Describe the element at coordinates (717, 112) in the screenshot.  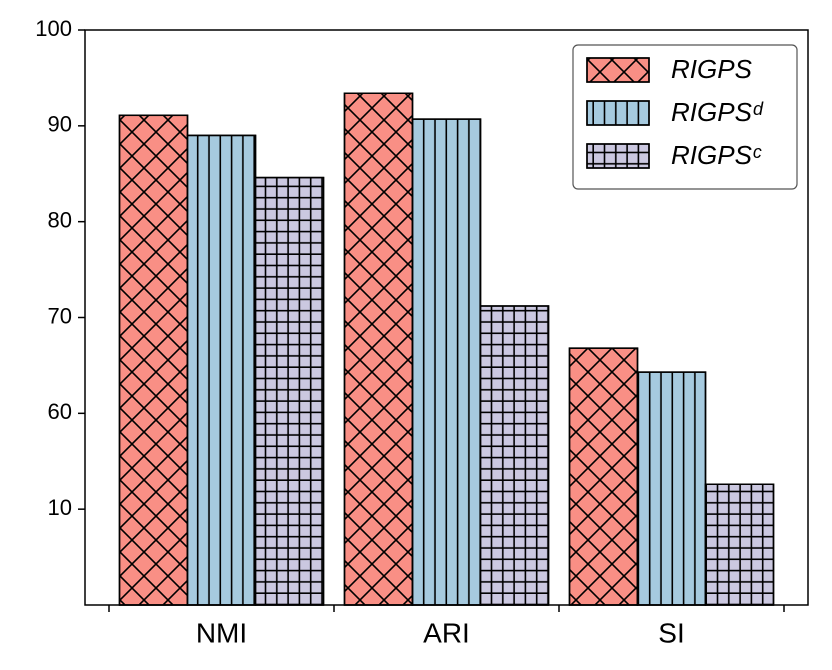
I see `legend-label: RIGPSᵈ` at that location.